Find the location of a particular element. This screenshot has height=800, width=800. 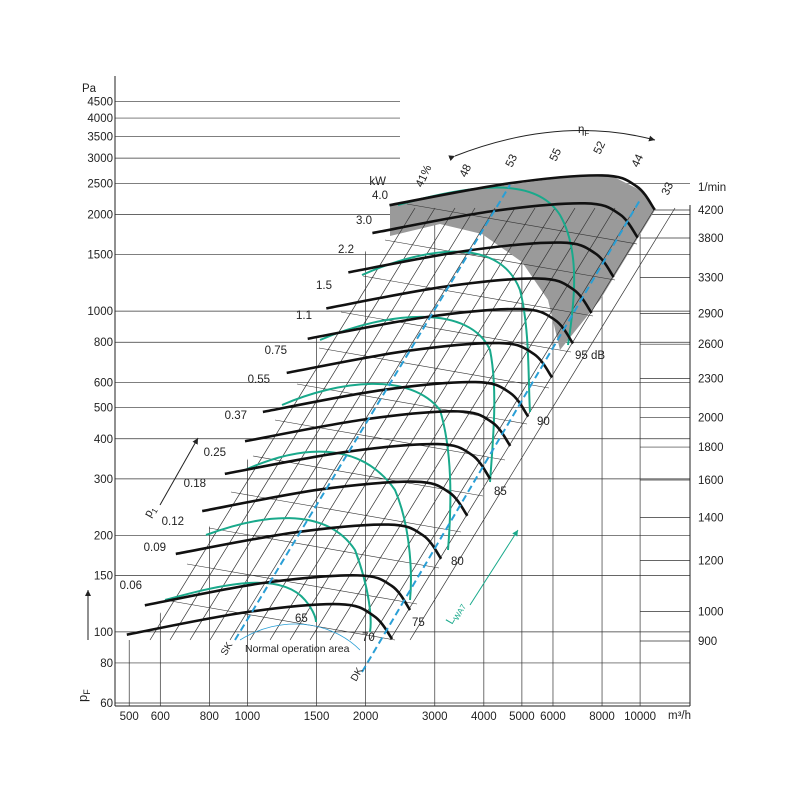

y2-tick-label: 1200 is located at coordinates (711, 561).